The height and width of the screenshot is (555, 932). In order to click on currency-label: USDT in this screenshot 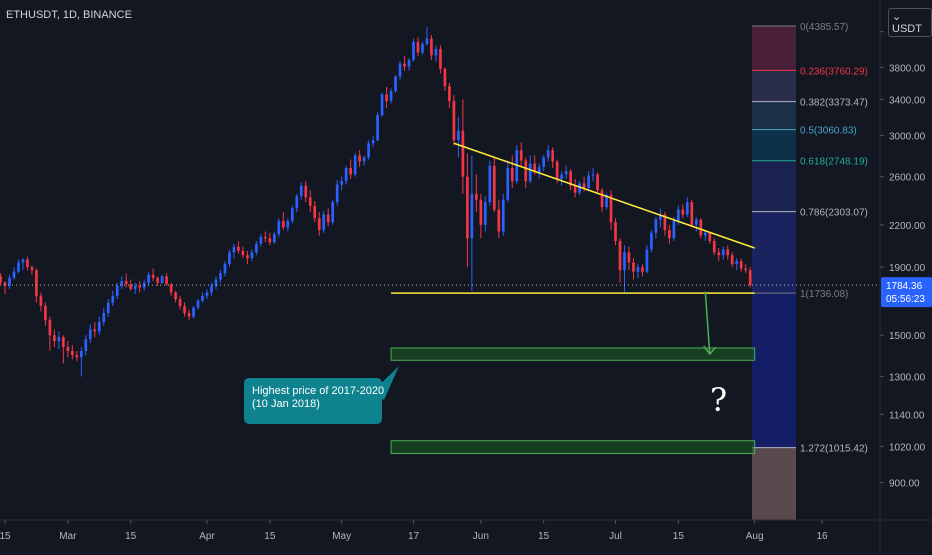, I will do `click(907, 29)`.